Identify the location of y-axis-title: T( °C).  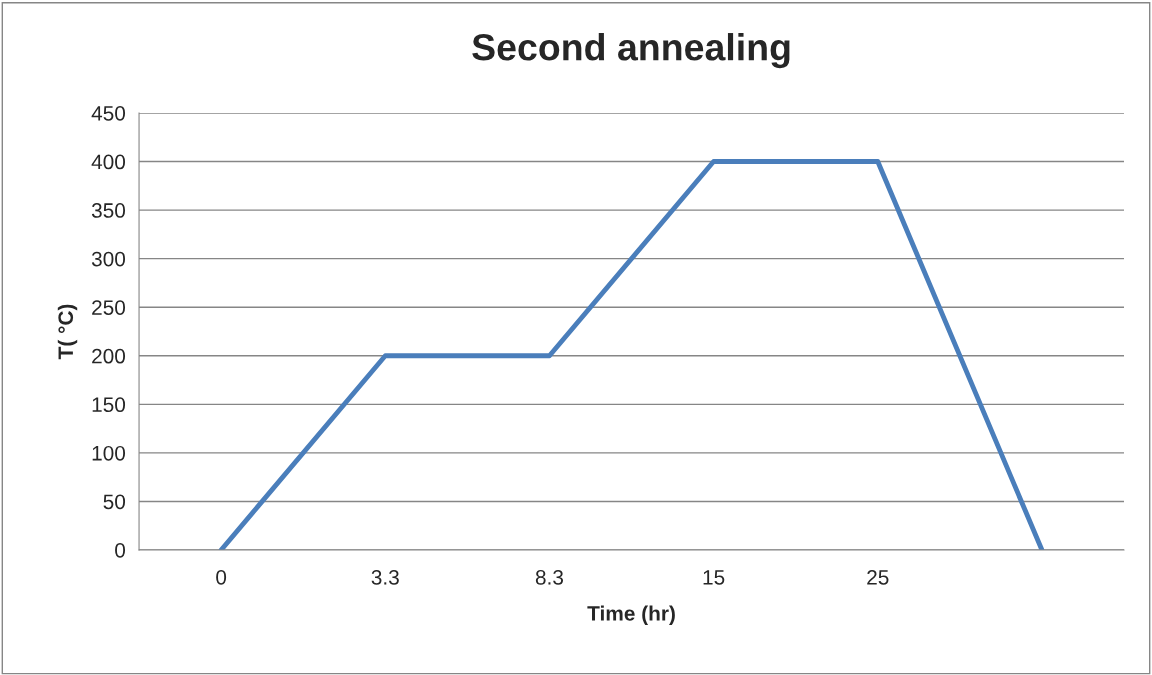
(67, 332).